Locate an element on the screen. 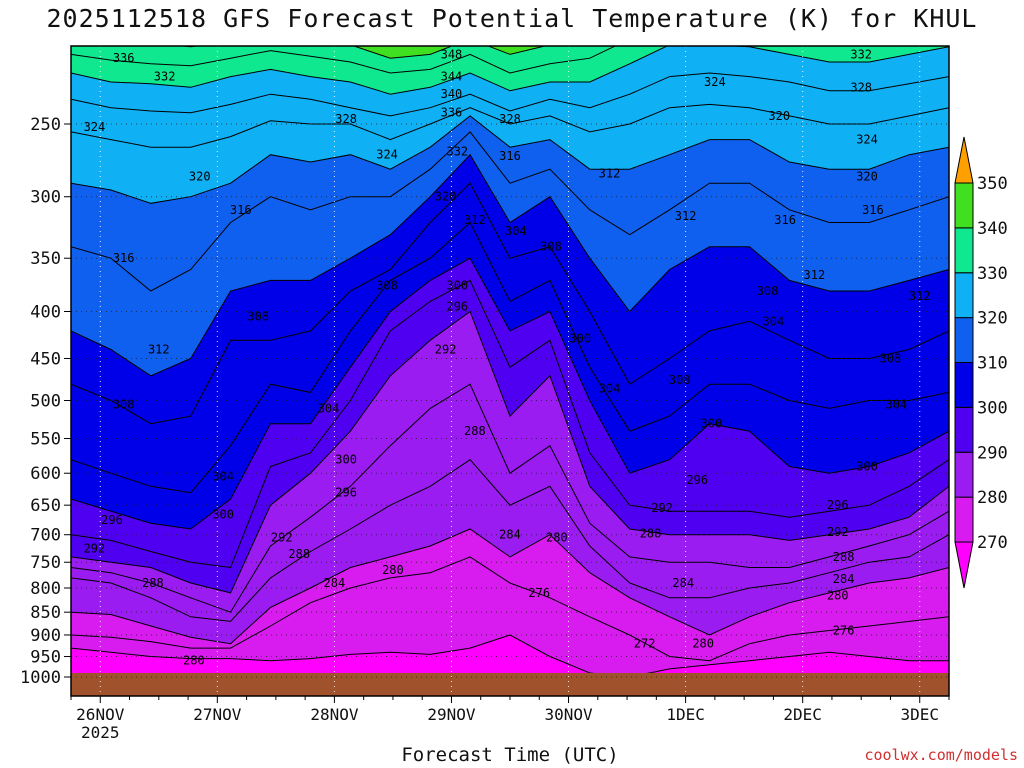 The height and width of the screenshot is (768, 1024). y-tick-label: 950 is located at coordinates (45, 658).